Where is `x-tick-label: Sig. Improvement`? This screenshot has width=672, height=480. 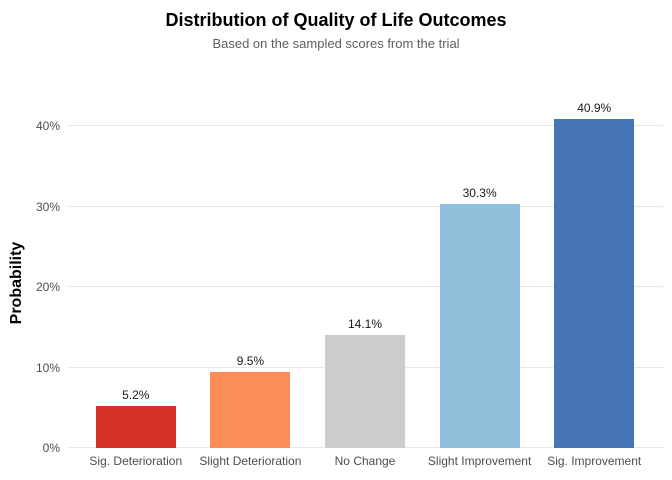
x-tick-label: Sig. Improvement is located at coordinates (594, 461).